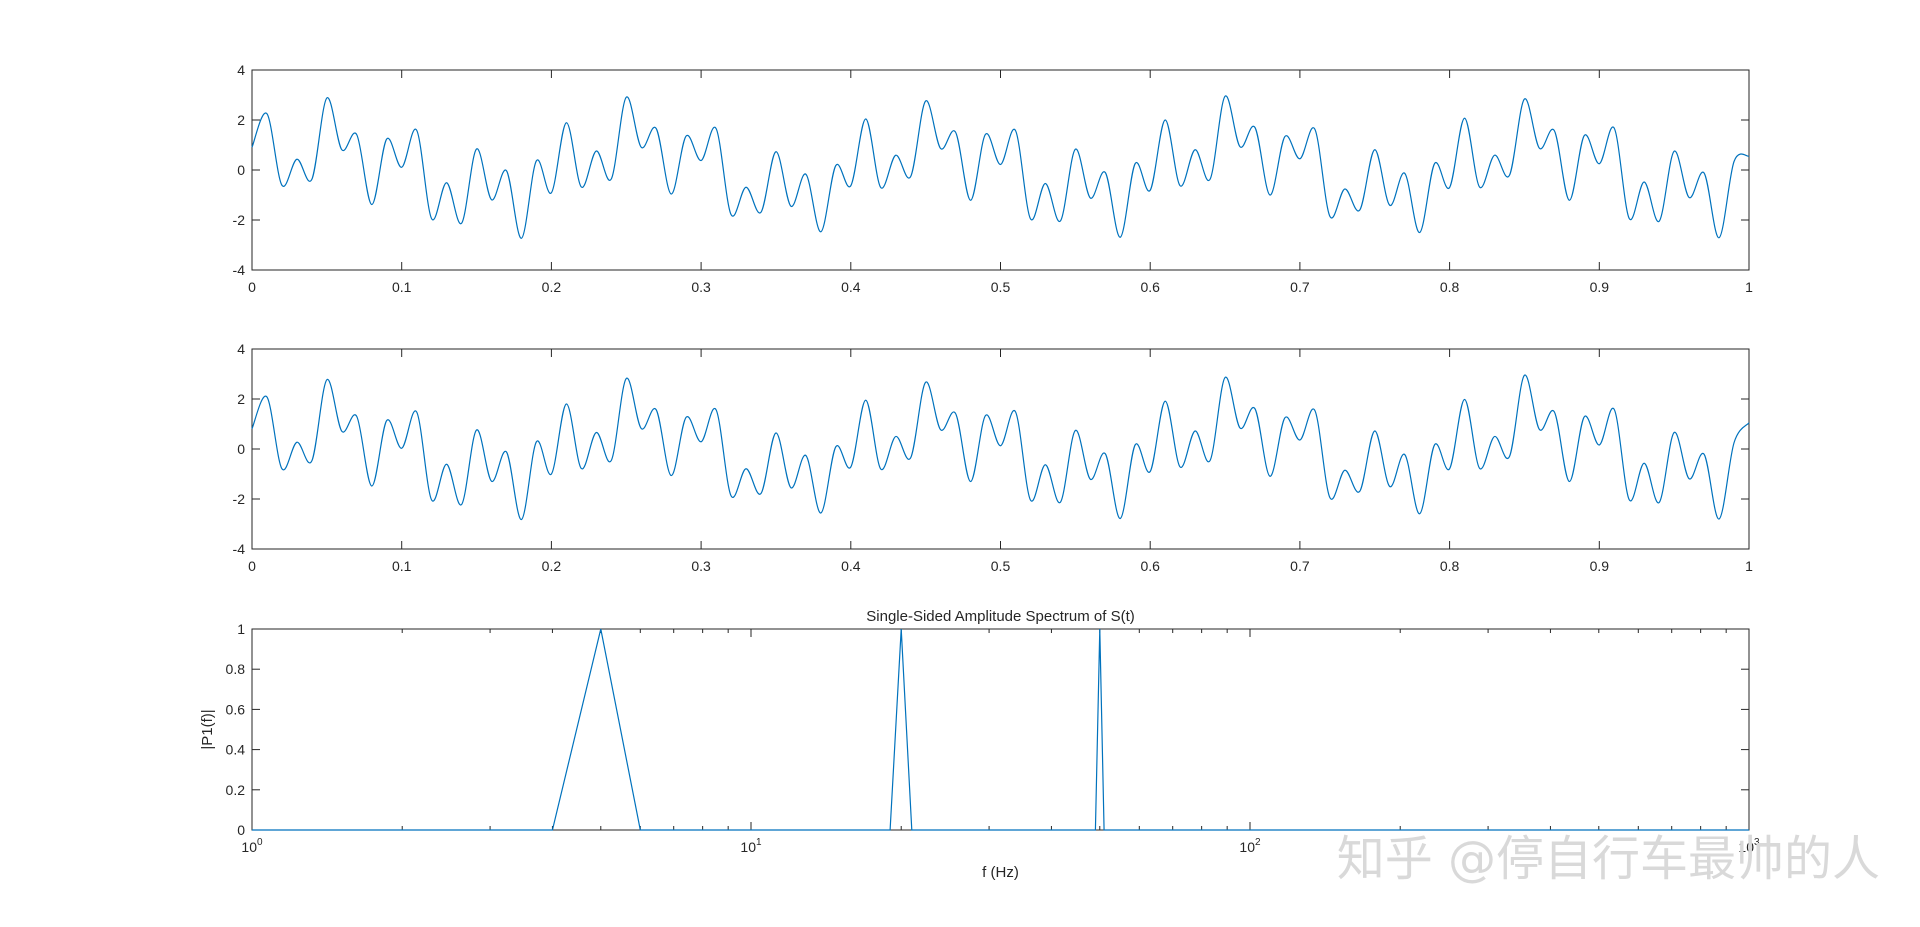 The width and height of the screenshot is (1920, 927). I want to click on x-tick-label: 10⁰, so click(252, 846).